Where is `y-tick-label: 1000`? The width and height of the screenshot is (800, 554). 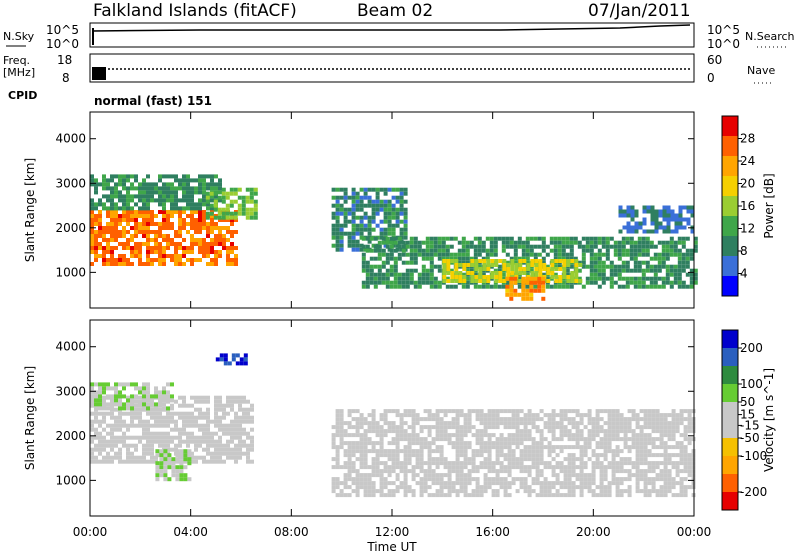
y-tick-label: 1000 is located at coordinates (70, 272).